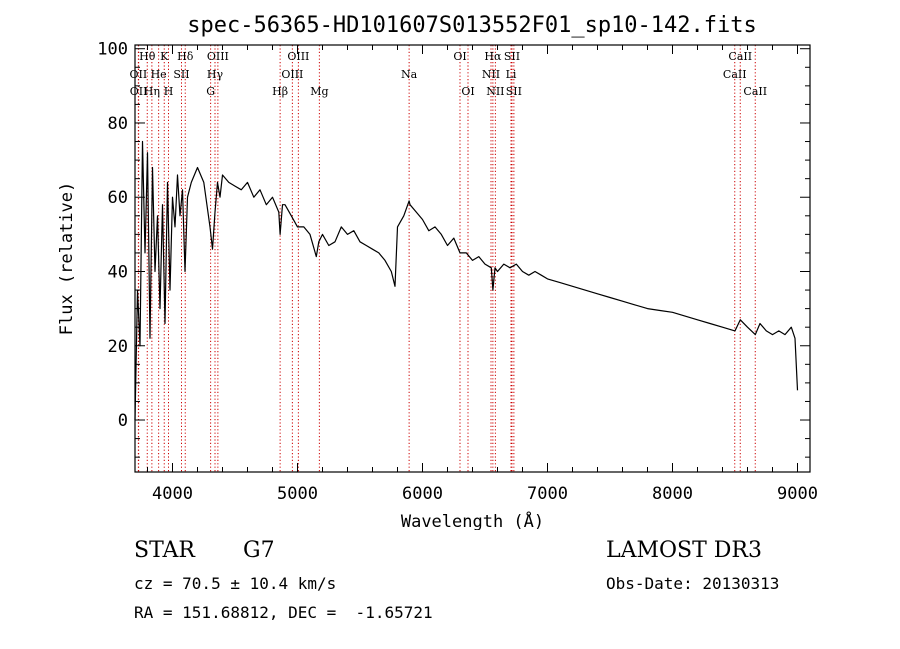 The height and width of the screenshot is (649, 900). What do you see at coordinates (547, 494) in the screenshot?
I see `x-tick-label: 7000` at bounding box center [547, 494].